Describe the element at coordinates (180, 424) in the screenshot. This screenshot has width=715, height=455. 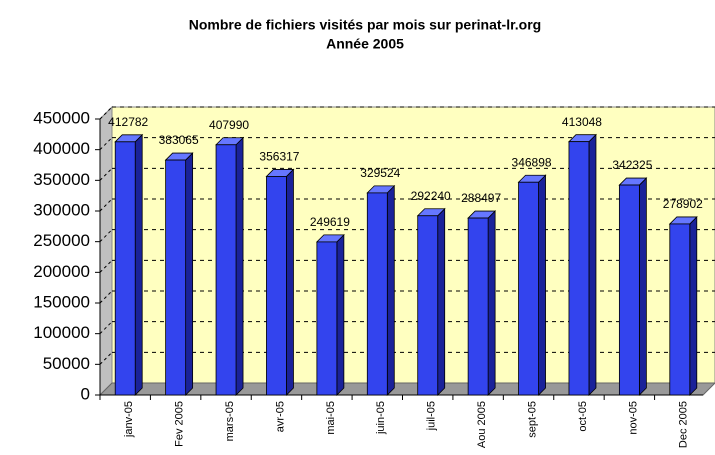
I see `x-tick-label: Fev 2005` at that location.